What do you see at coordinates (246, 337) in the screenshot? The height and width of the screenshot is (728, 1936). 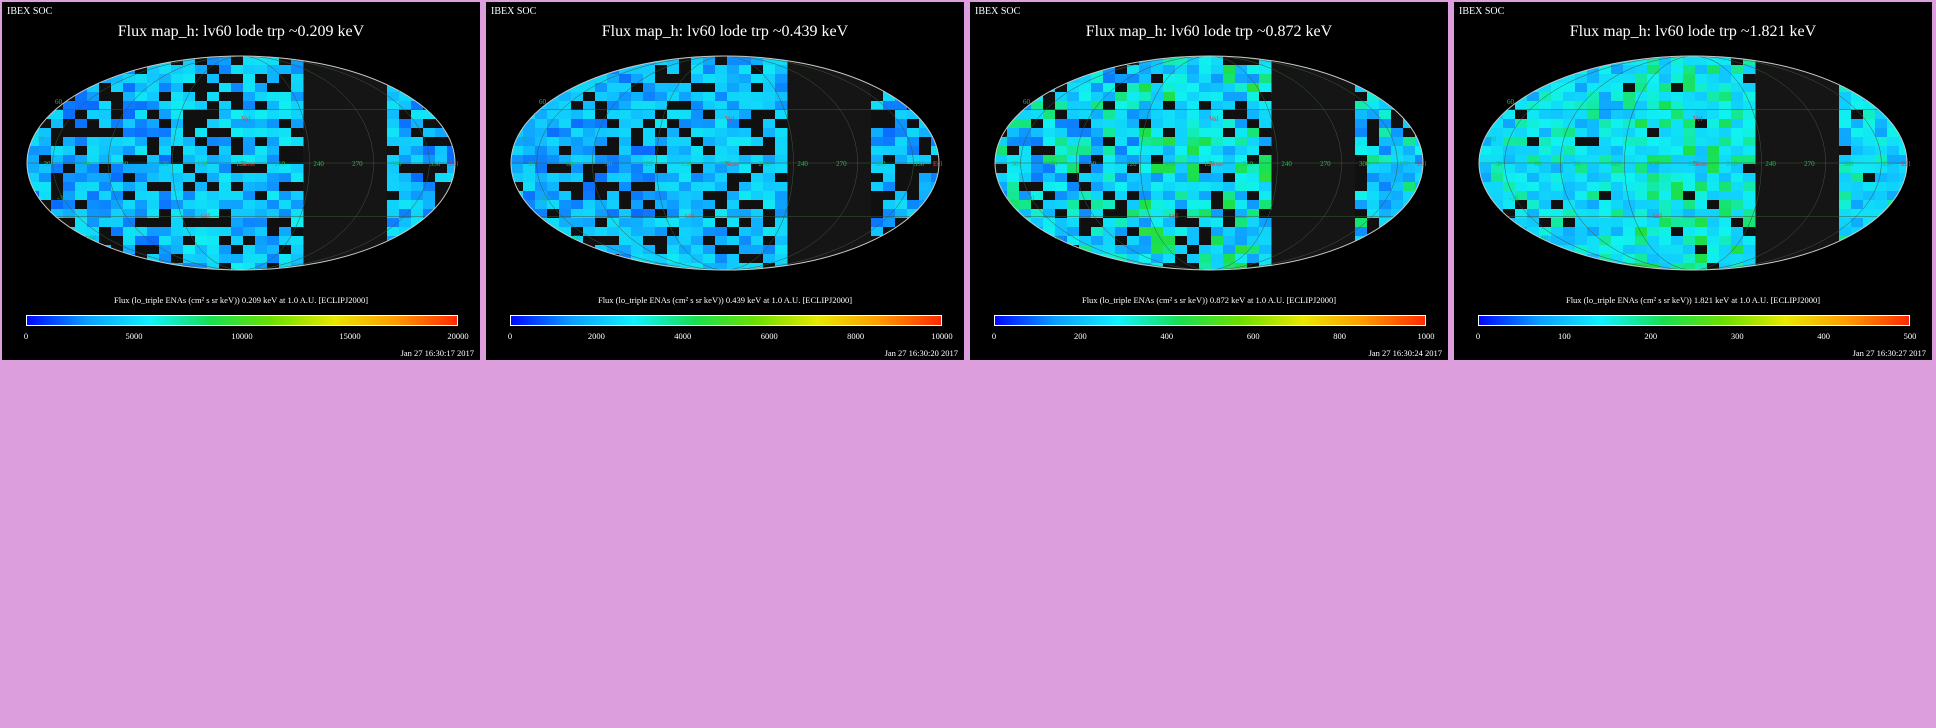 I see `colorbar-ticks: 0 5000 10000 15000 20000` at bounding box center [246, 337].